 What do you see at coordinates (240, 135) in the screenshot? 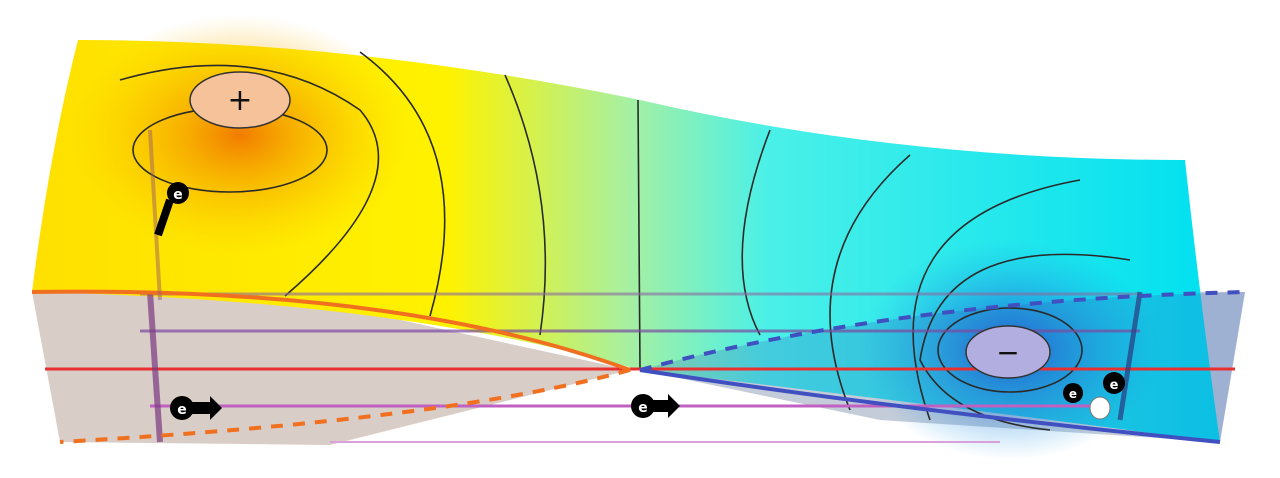
I see `source-glow` at bounding box center [240, 135].